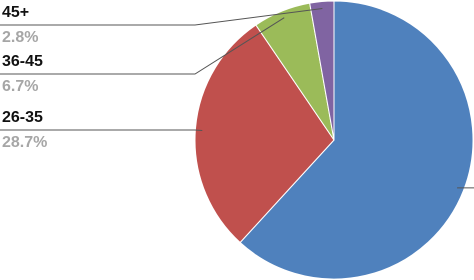 Image resolution: width=474 pixels, height=280 pixels. Describe the element at coordinates (15, 12) in the screenshot. I see `category-label: 45+` at that location.